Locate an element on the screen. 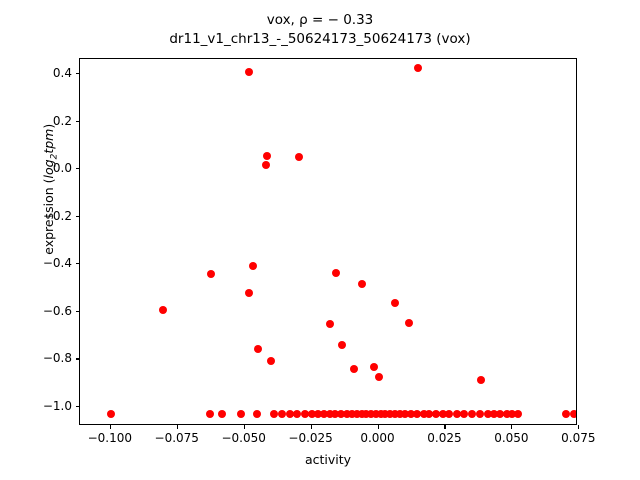  y-axis-tick-label: 0.2 is located at coordinates (62, 120).